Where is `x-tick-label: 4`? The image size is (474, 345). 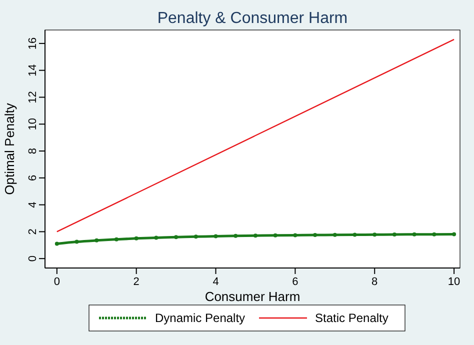 x-tick-label: 4 is located at coordinates (215, 282).